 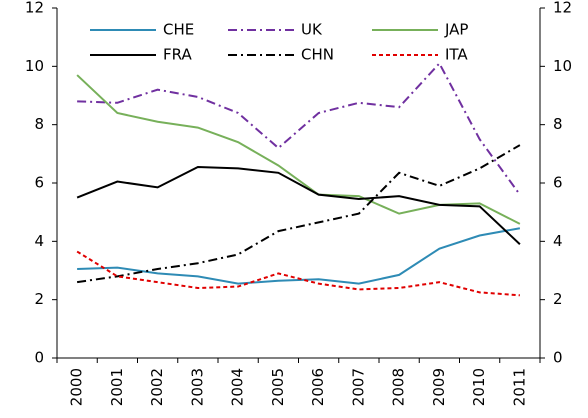 I want to click on legend-label: UK, so click(x=312, y=30).